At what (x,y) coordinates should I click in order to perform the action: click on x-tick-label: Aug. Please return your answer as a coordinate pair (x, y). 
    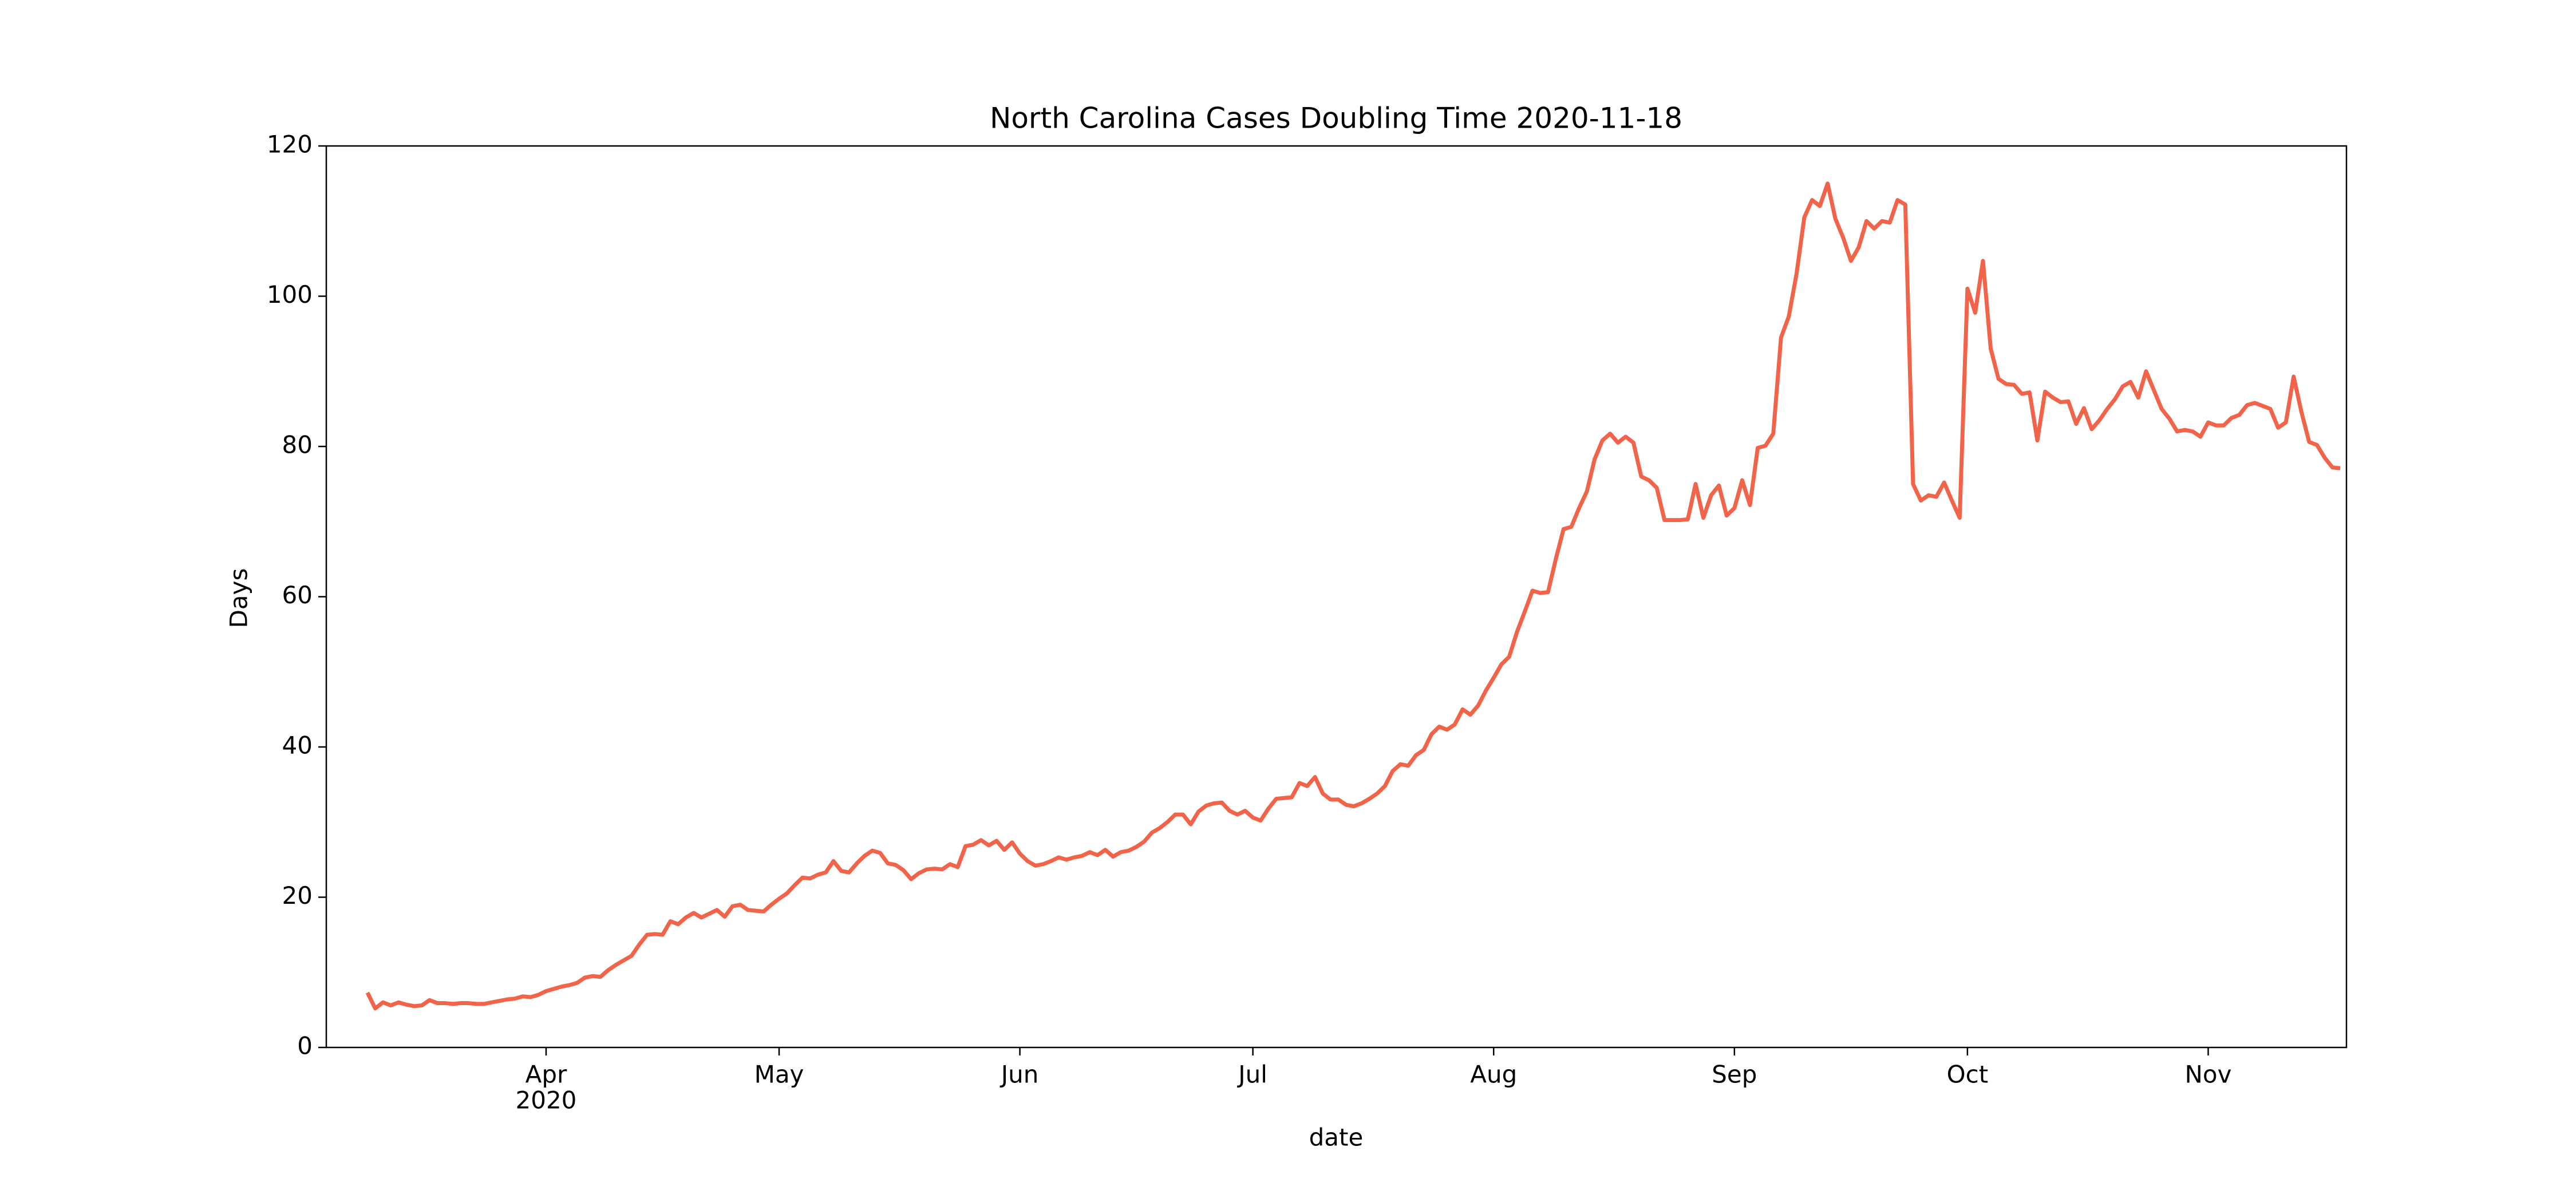
    Looking at the image, I should click on (1493, 1075).